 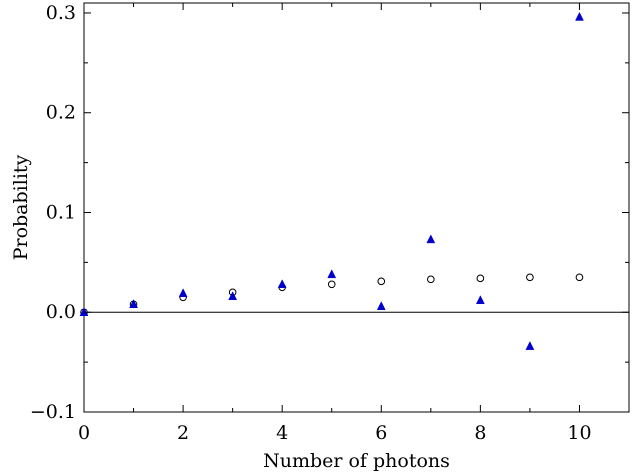 What do you see at coordinates (84, 433) in the screenshot?
I see `x-tick-label: 0` at bounding box center [84, 433].